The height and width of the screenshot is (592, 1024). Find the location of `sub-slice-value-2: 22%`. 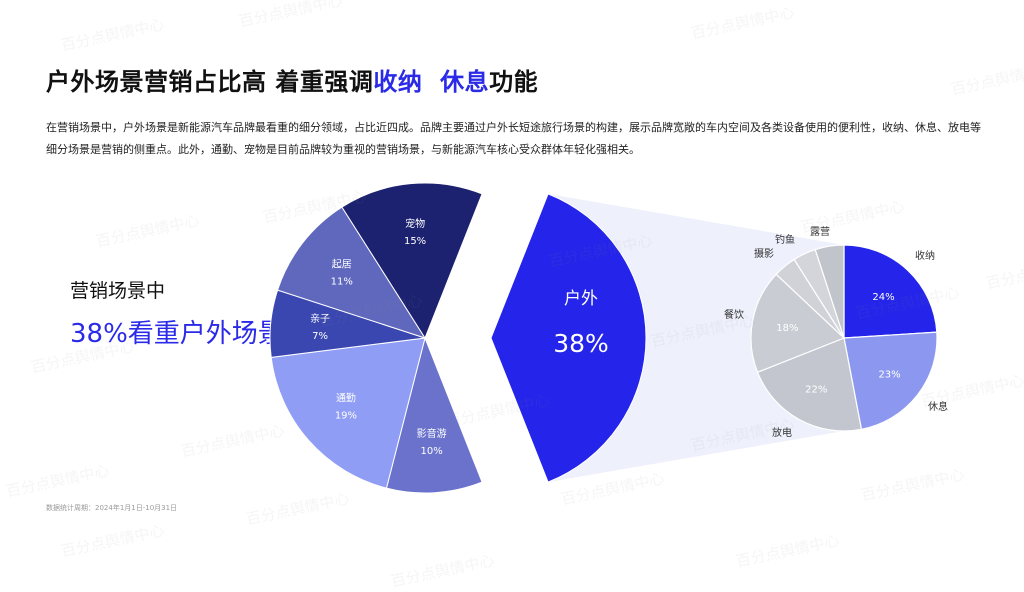

sub-slice-value-2: 22% is located at coordinates (816, 390).